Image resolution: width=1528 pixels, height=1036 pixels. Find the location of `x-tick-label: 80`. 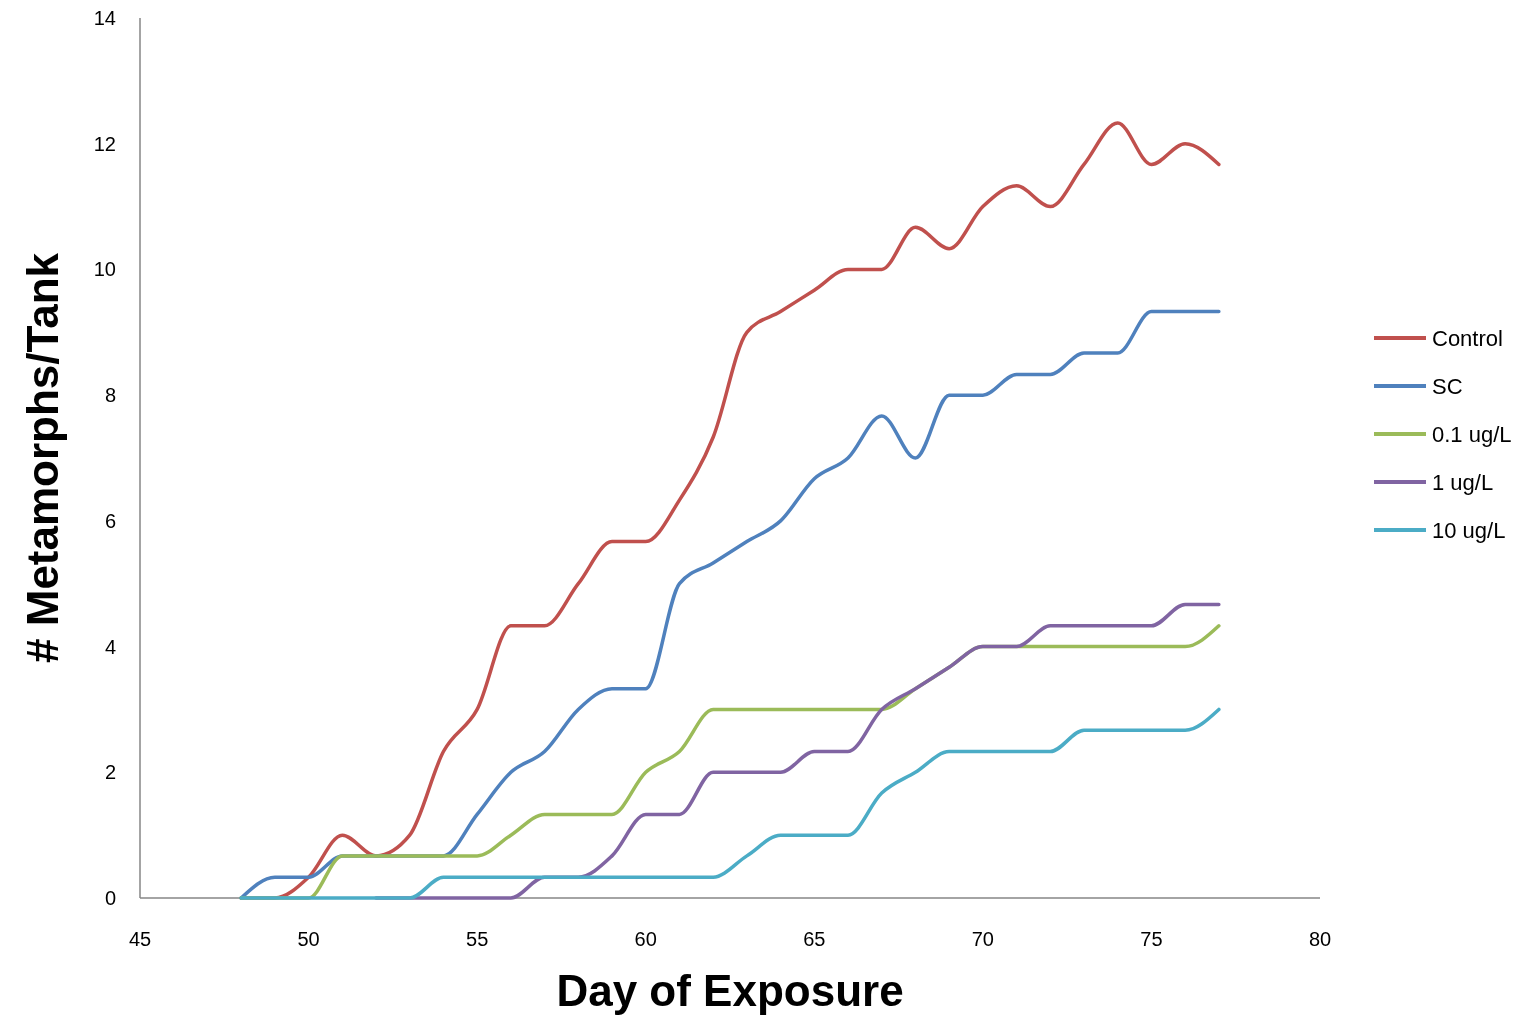

x-tick-label: 80 is located at coordinates (1320, 939).